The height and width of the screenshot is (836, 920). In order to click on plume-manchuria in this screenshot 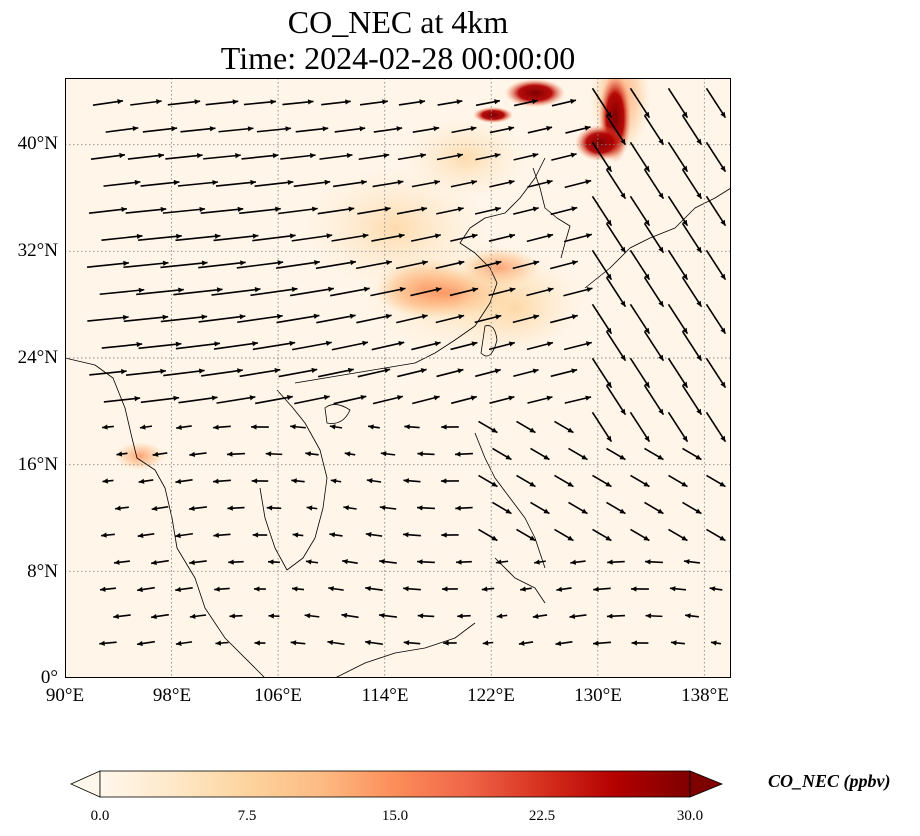, I will do `click(535, 93)`.